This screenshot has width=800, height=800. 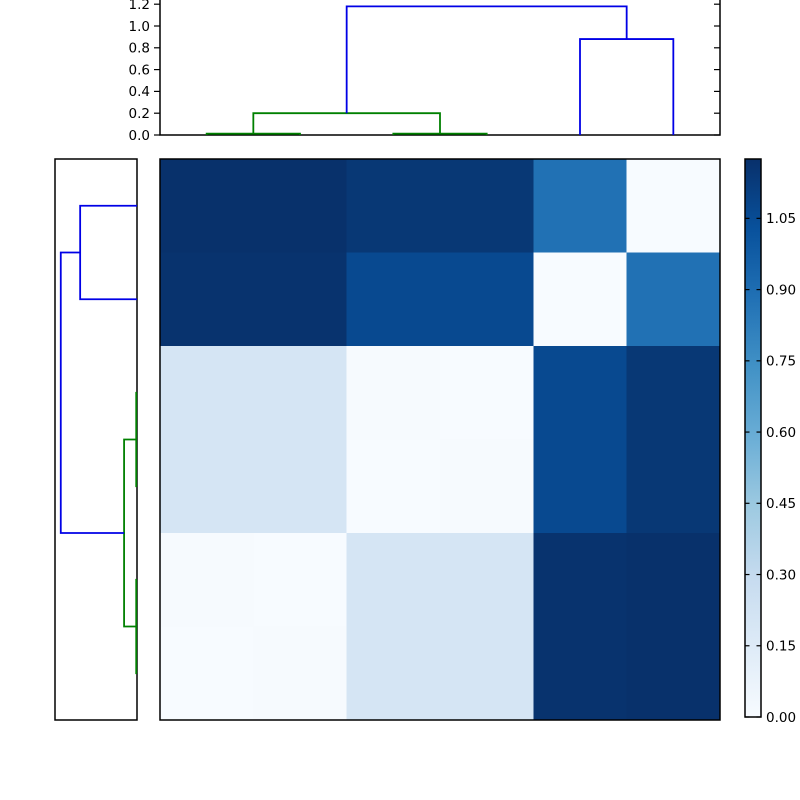 I want to click on axis-tick-label: 1.2, so click(x=139, y=6).